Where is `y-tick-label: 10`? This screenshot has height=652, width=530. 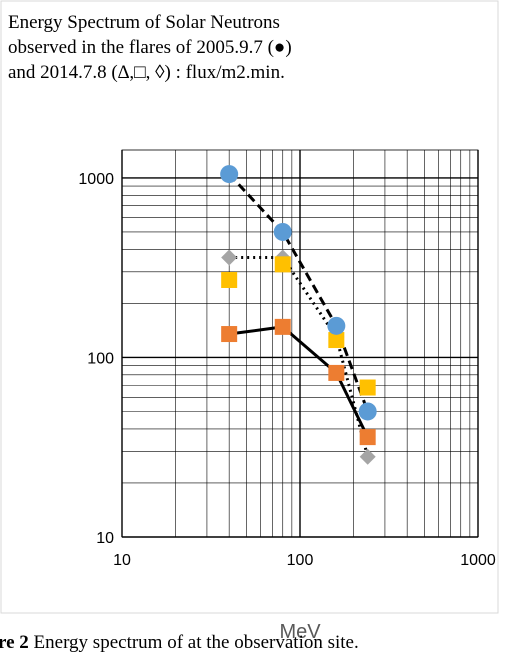
y-tick-label: 10 is located at coordinates (105, 538).